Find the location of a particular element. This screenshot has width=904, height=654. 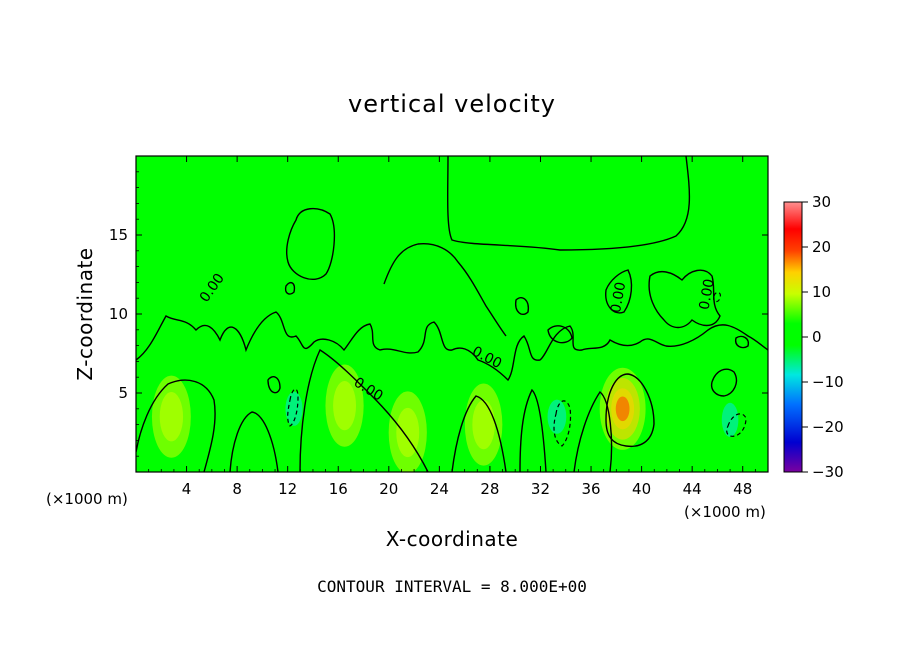

contour-updraft-core is located at coordinates (630, 410).